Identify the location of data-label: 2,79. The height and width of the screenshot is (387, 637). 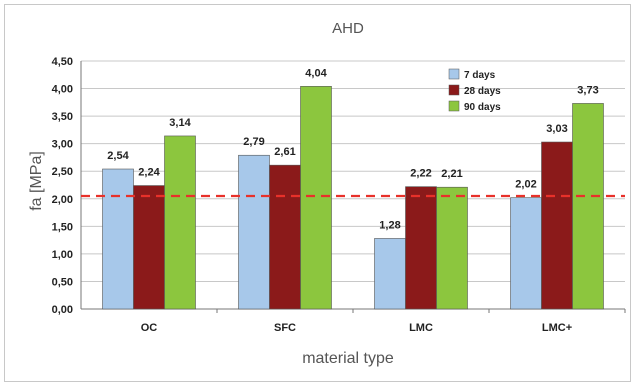
(253, 142).